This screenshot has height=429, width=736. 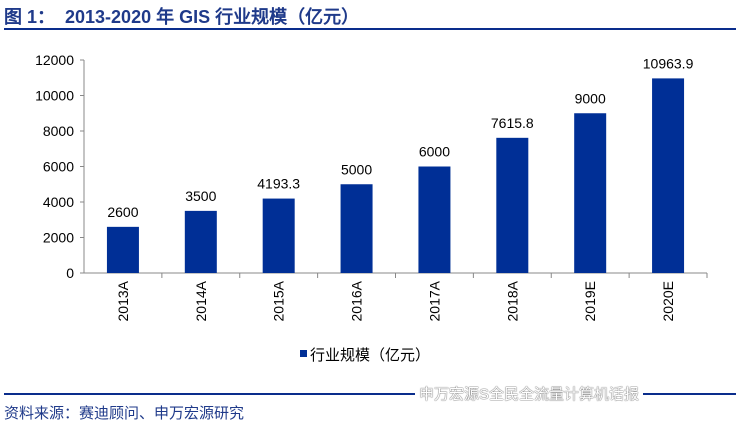 What do you see at coordinates (370, 355) in the screenshot?
I see `legend-label: 行业规模（亿元）` at bounding box center [370, 355].